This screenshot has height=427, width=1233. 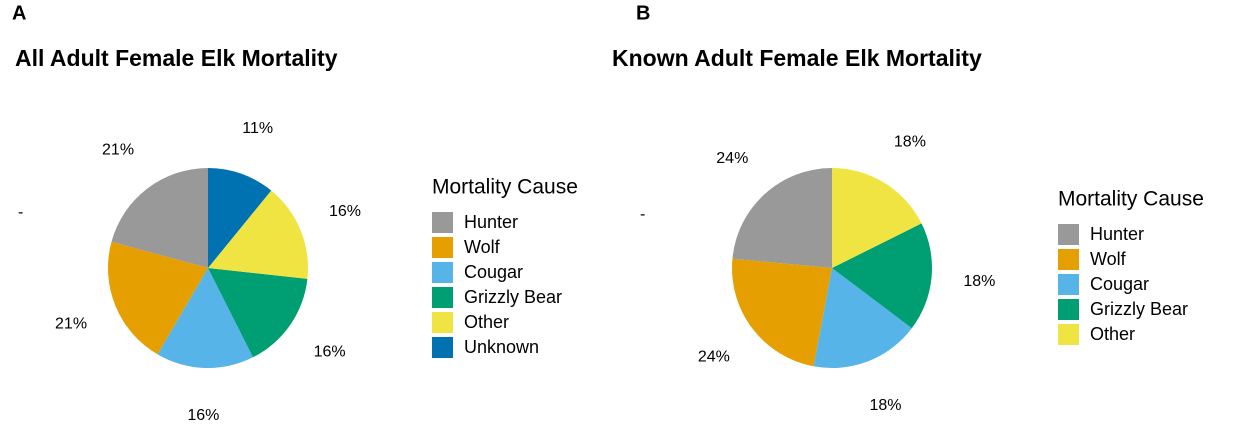 What do you see at coordinates (257, 128) in the screenshot?
I see `data-label: 11%` at bounding box center [257, 128].